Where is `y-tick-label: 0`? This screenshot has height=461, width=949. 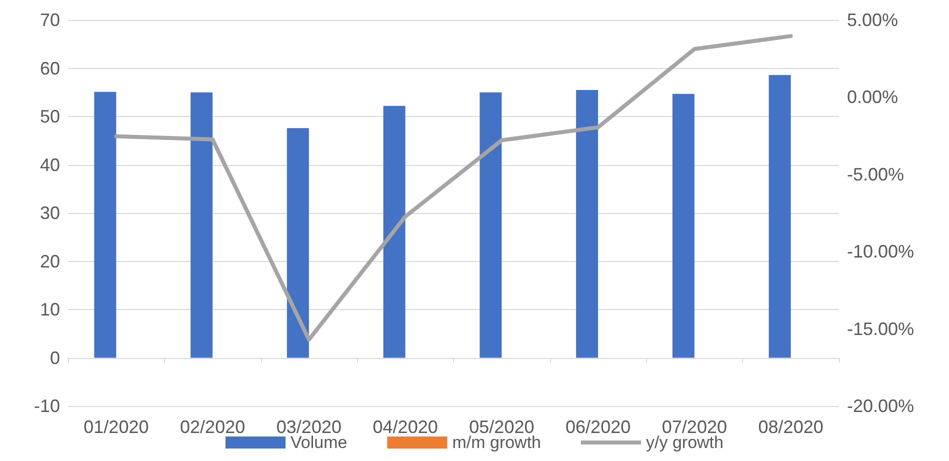
y-tick-label: 0 is located at coordinates (55, 358).